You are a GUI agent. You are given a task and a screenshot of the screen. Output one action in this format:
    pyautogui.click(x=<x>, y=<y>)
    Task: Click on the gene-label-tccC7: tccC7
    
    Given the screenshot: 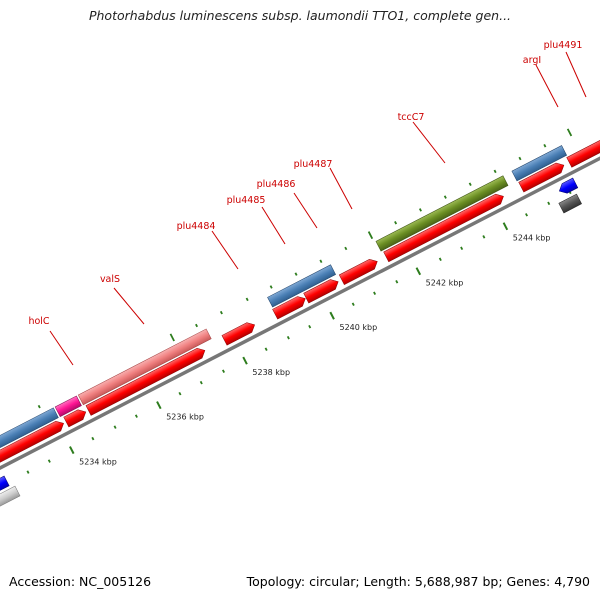 What is the action you would take?
    pyautogui.click(x=411, y=117)
    